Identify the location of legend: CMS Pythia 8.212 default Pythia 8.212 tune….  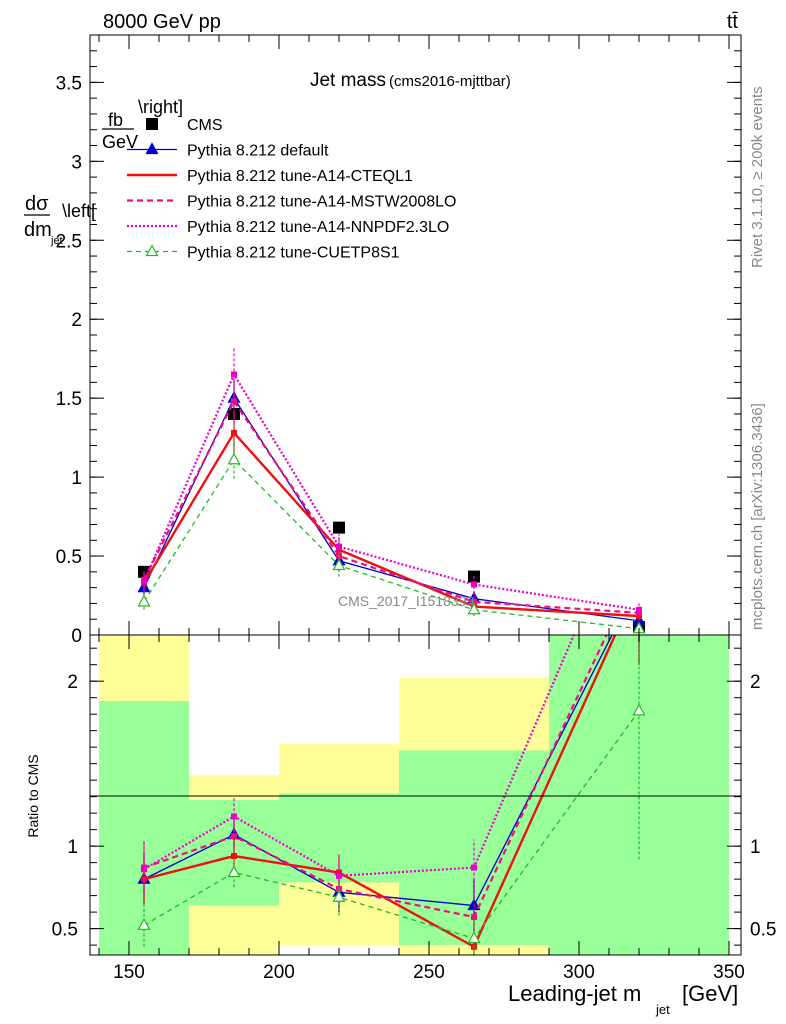
(291, 189).